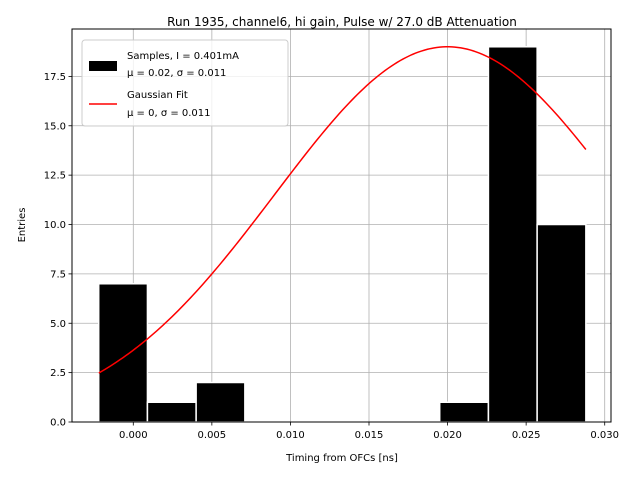 The image size is (640, 480). Describe the element at coordinates (212, 435) in the screenshot. I see `x-tick-label: 0.005` at that location.